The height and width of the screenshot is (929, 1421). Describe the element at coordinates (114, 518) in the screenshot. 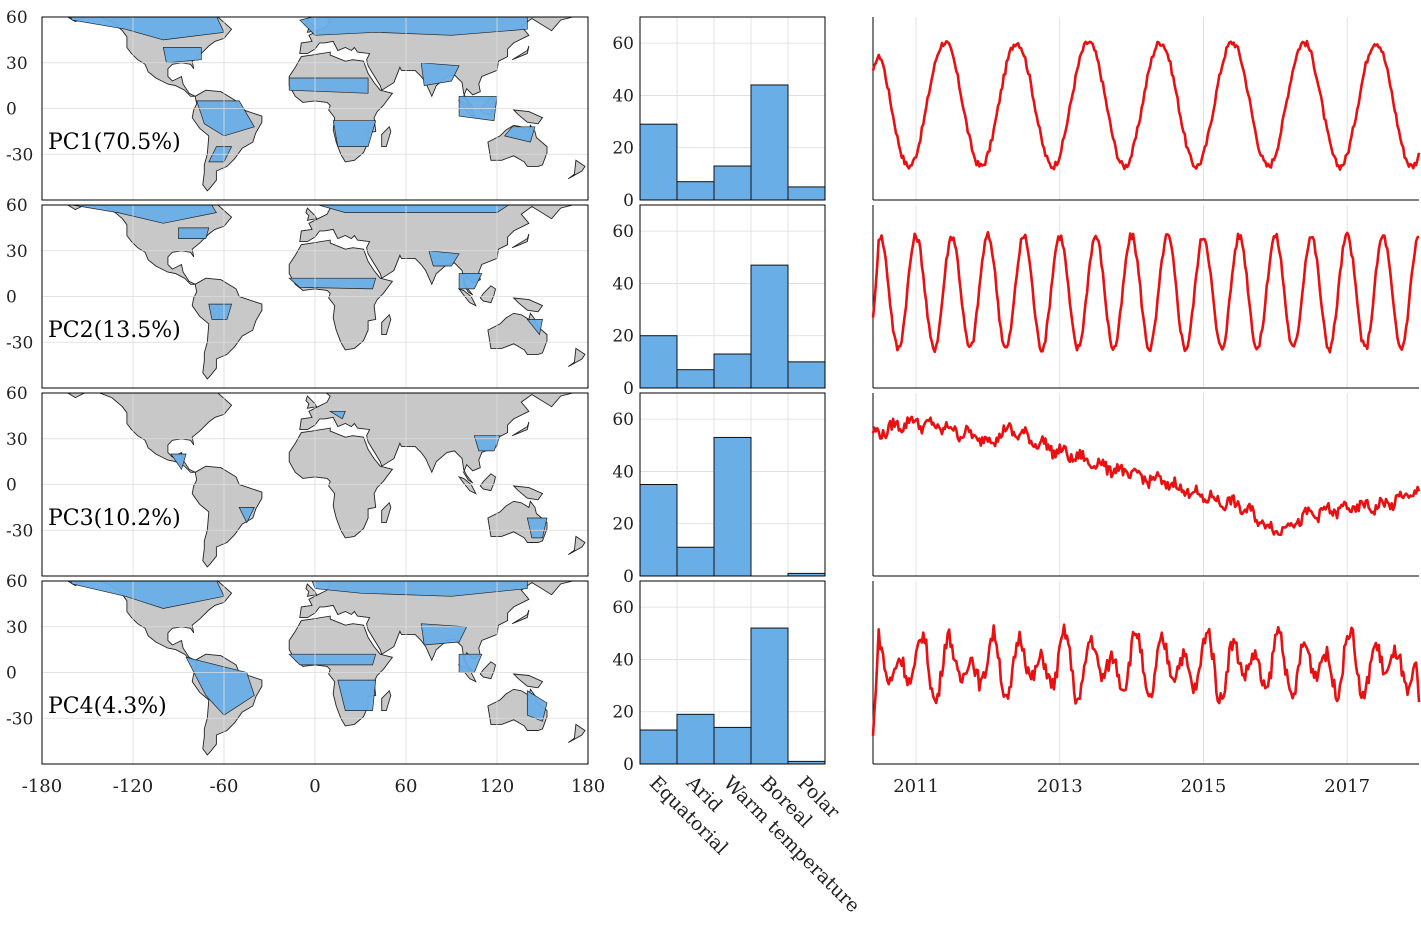

I see `pc-label: PC3(10.2%)` at that location.